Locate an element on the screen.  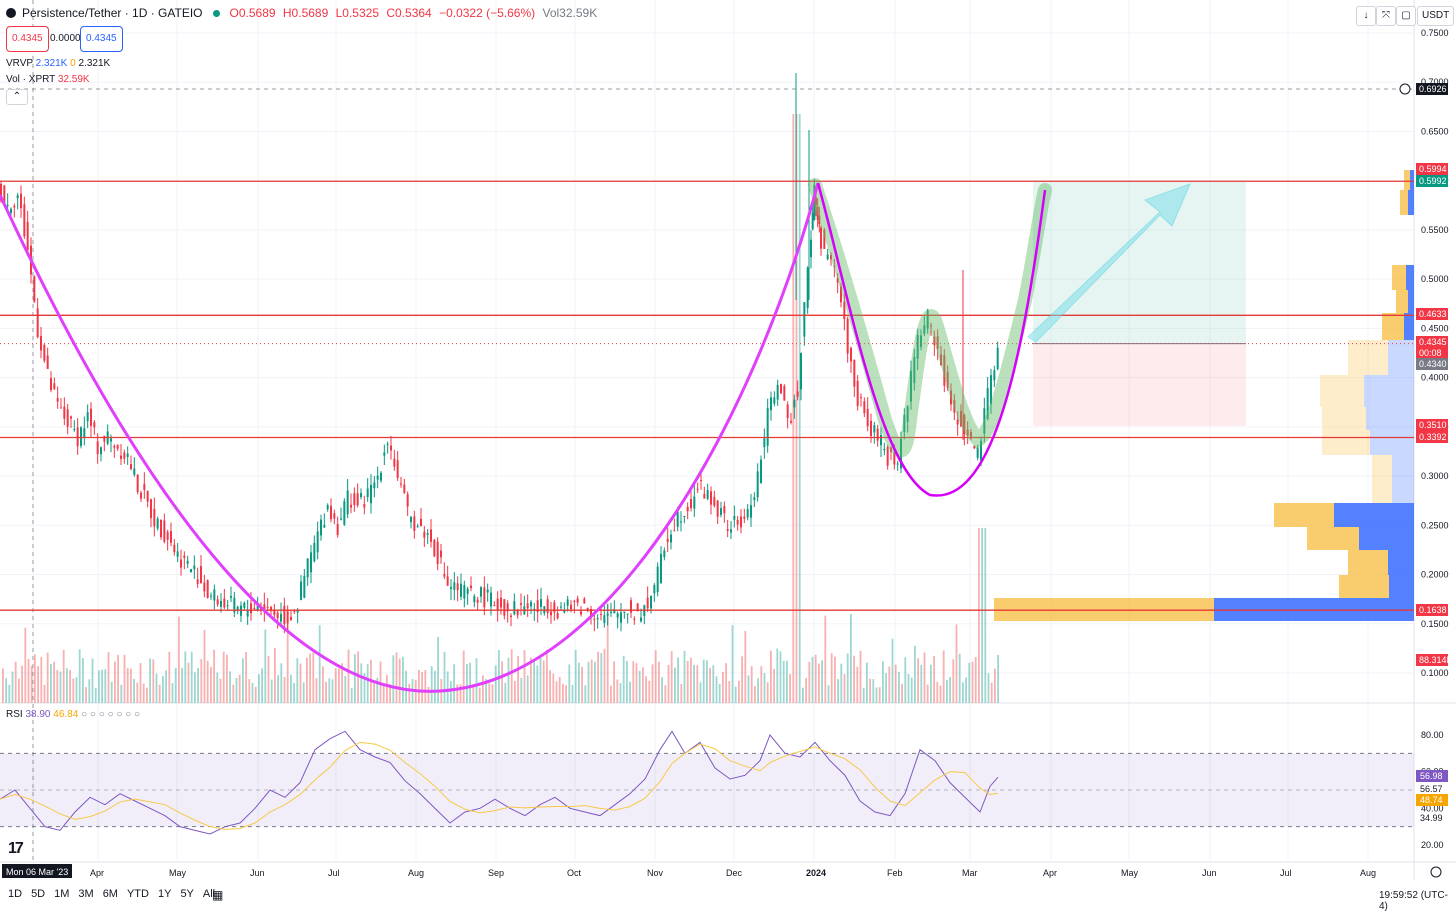
timeframe-all: All is located at coordinates (209, 894).